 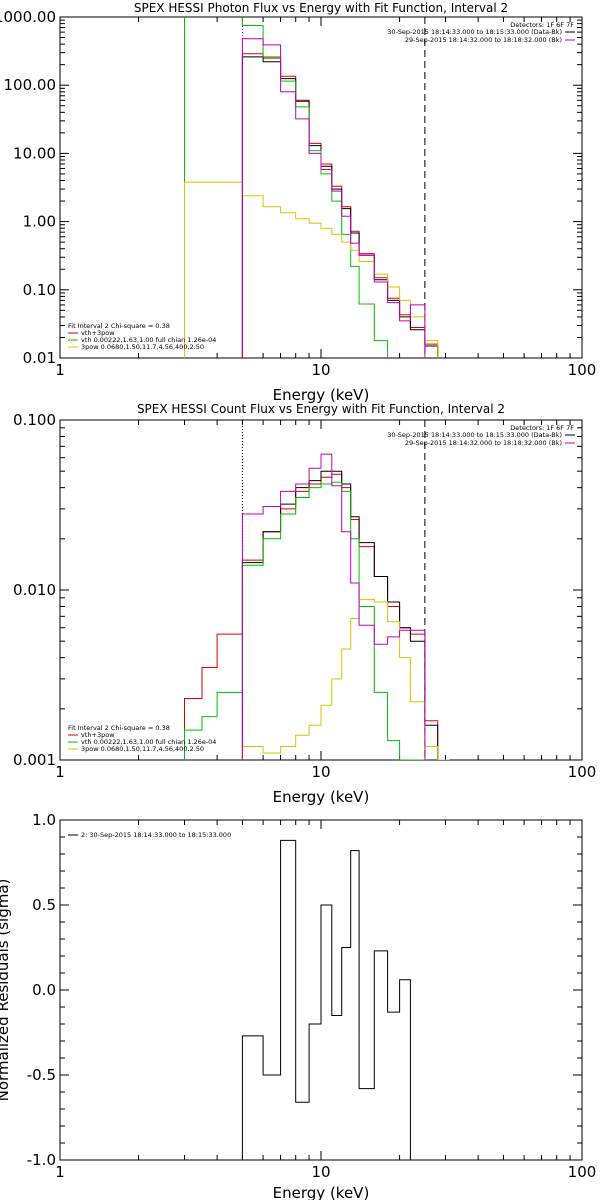 I want to click on y-tick-label: 1.00, so click(x=39, y=222).